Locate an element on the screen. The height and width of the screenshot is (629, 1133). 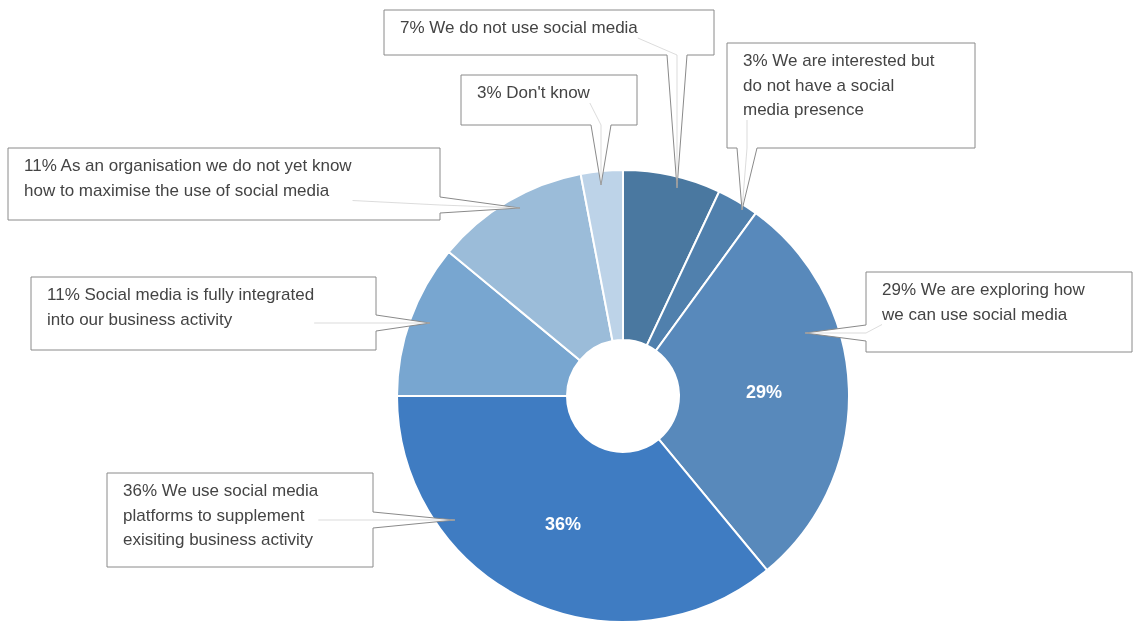
slice-label: 36% We use social media platforms to supplement exisiting business activity is located at coordinates (221, 515).